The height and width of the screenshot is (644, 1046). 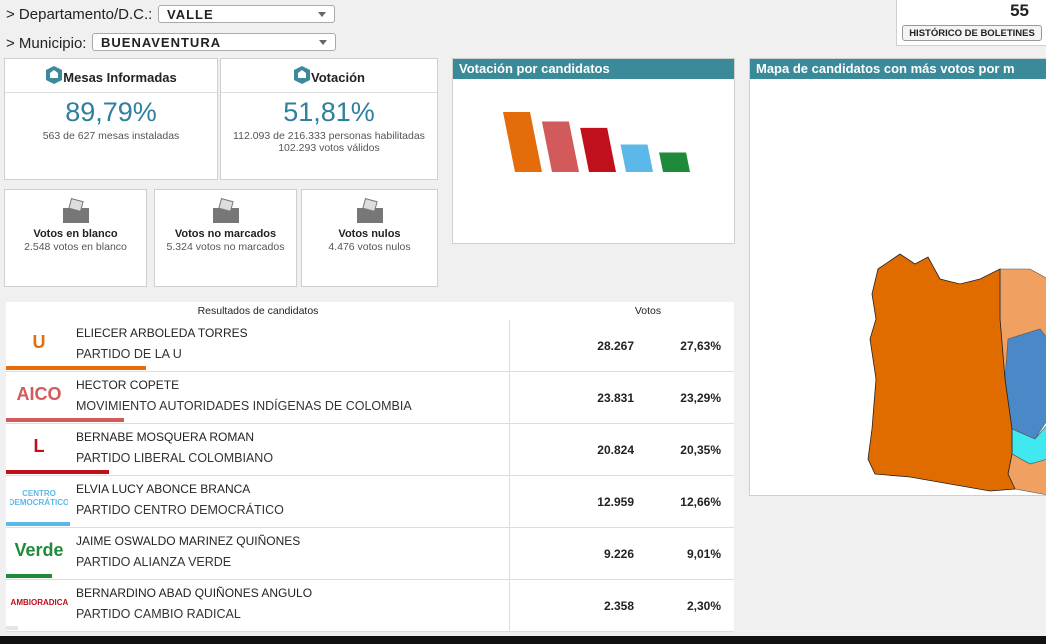 I want to click on percent: 89,79%, so click(x=111, y=112).